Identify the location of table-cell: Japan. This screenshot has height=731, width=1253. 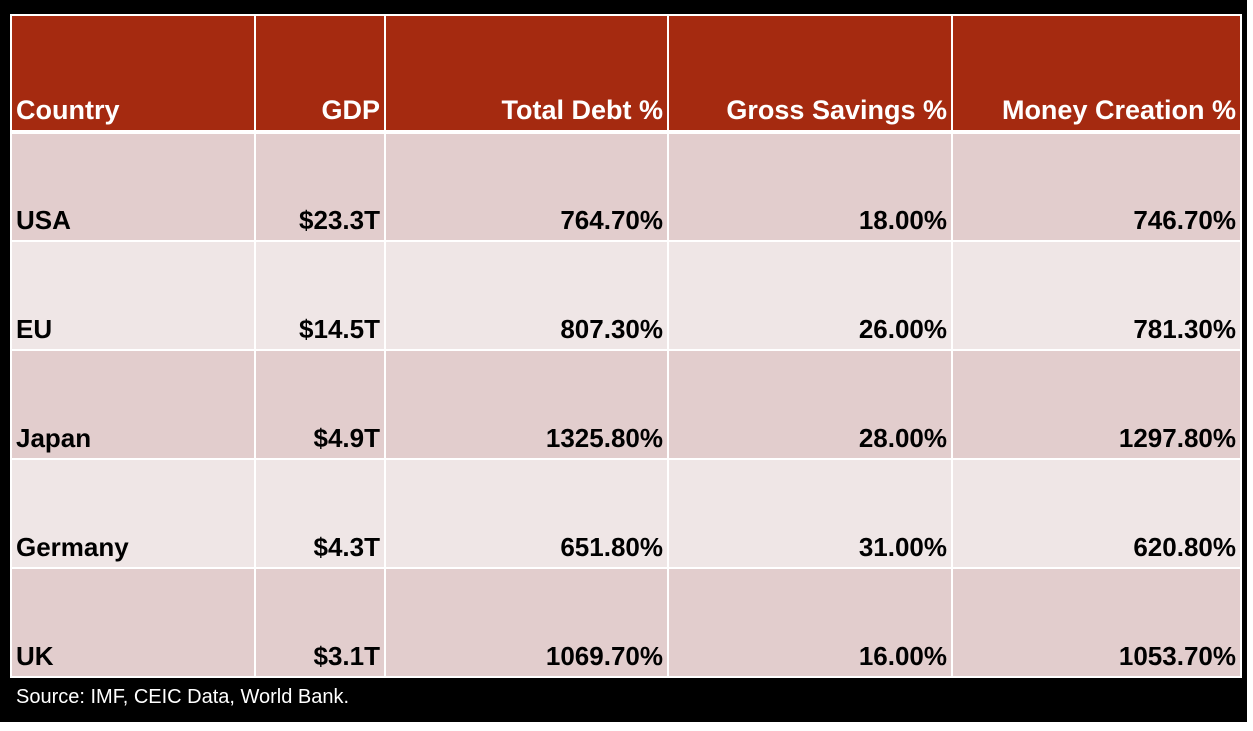
(133, 404).